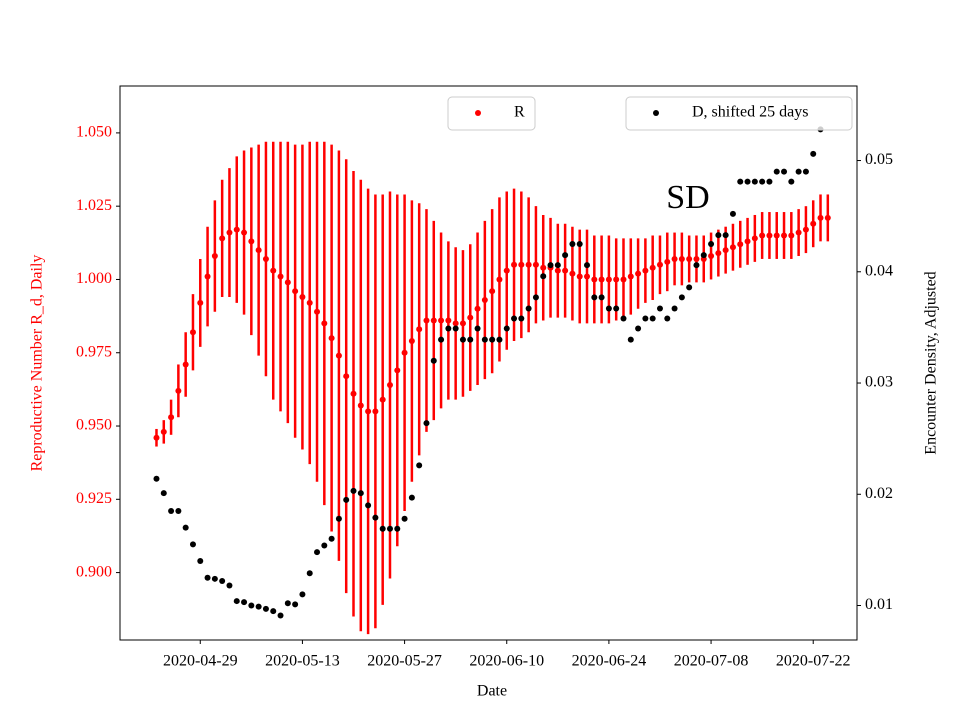 The width and height of the screenshot is (960, 720). Describe the element at coordinates (37, 363) in the screenshot. I see `y-axis-label: Reproductive Number R_d, Daily` at that location.